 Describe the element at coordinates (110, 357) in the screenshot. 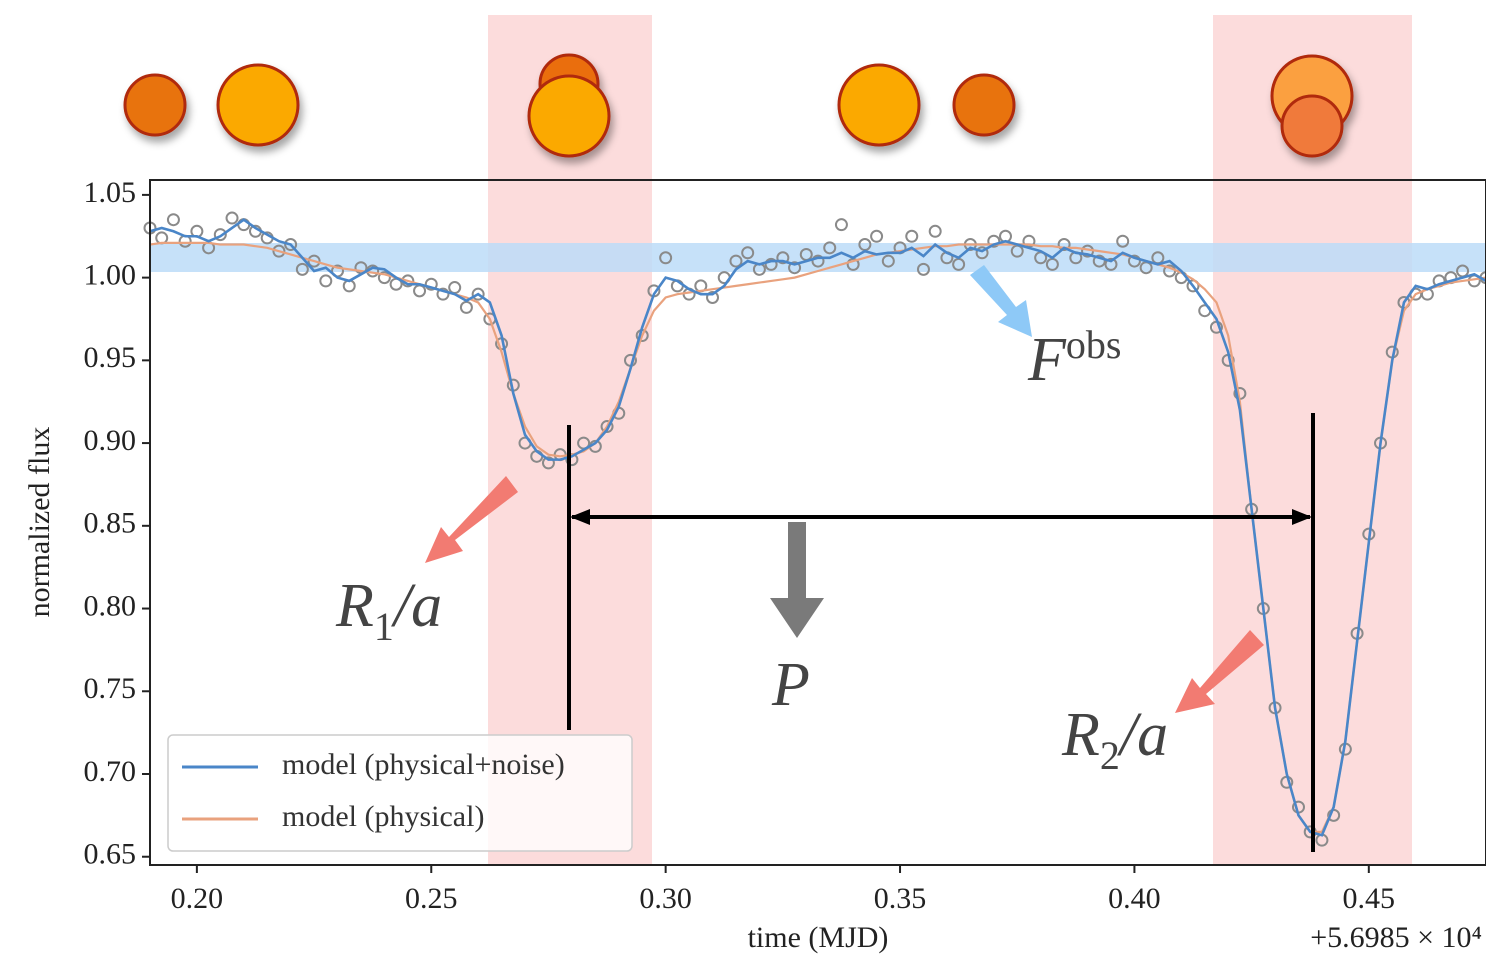

I see `y-tick-label: 0.95` at that location.